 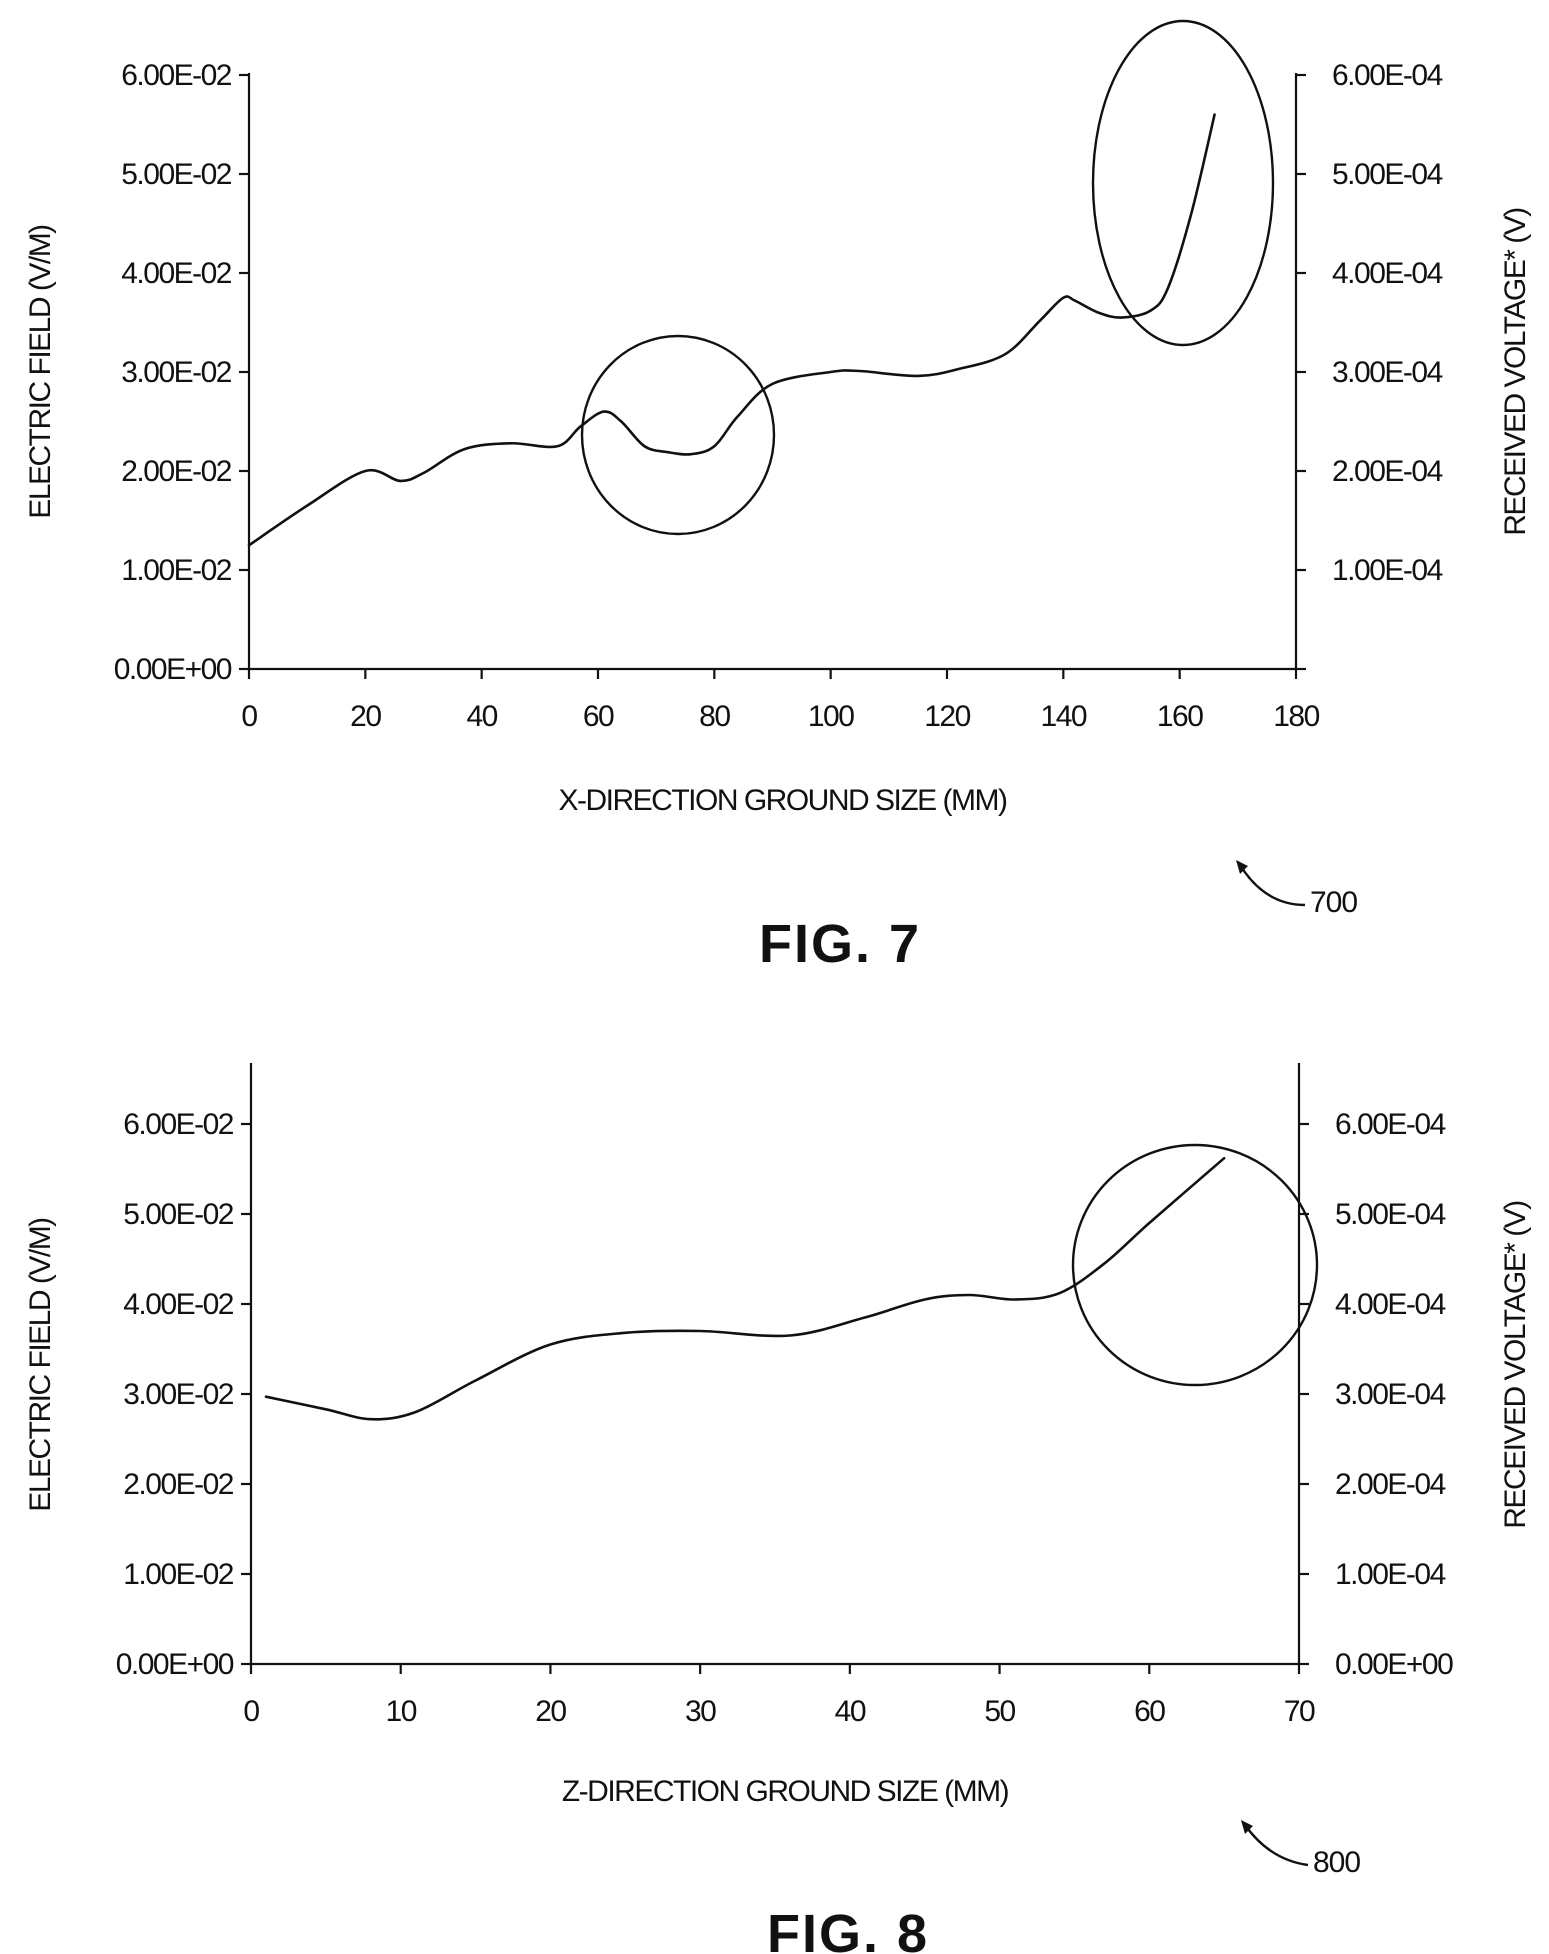 I want to click on fig8-x-tick-label: 50, so click(x=999, y=1711).